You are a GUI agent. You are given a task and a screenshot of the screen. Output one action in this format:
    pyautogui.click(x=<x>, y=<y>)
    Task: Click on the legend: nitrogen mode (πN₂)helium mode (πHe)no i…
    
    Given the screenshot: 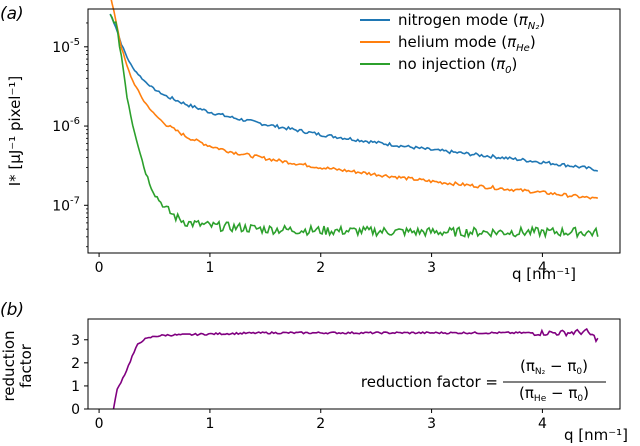 What is the action you would take?
    pyautogui.click(x=452, y=43)
    